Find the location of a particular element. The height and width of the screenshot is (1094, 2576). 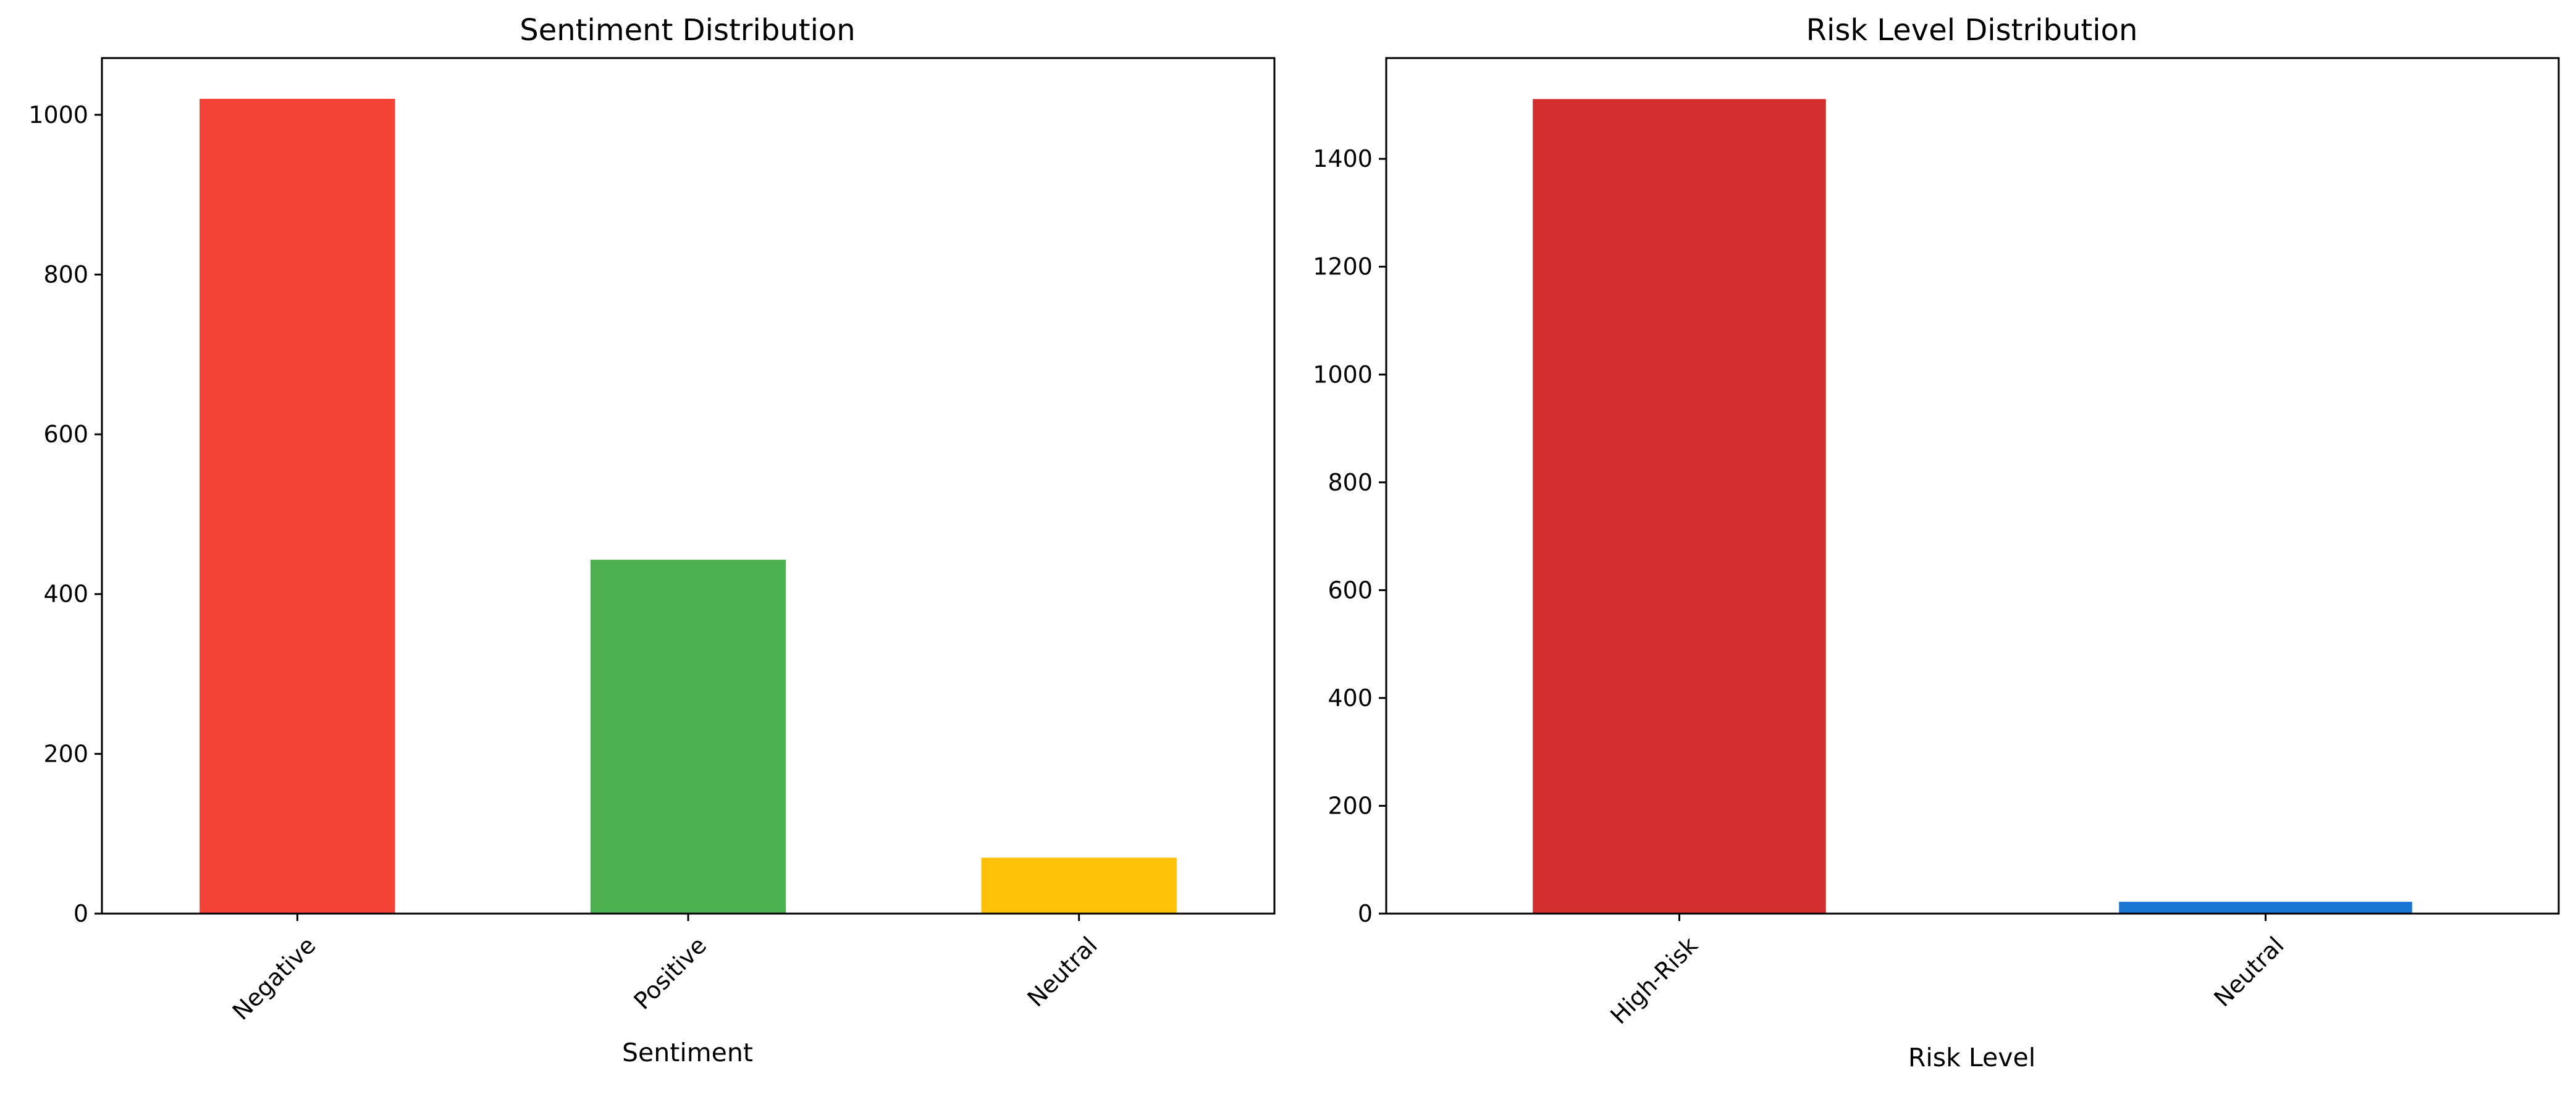

chart-title: Sentiment Distribution is located at coordinates (687, 30).